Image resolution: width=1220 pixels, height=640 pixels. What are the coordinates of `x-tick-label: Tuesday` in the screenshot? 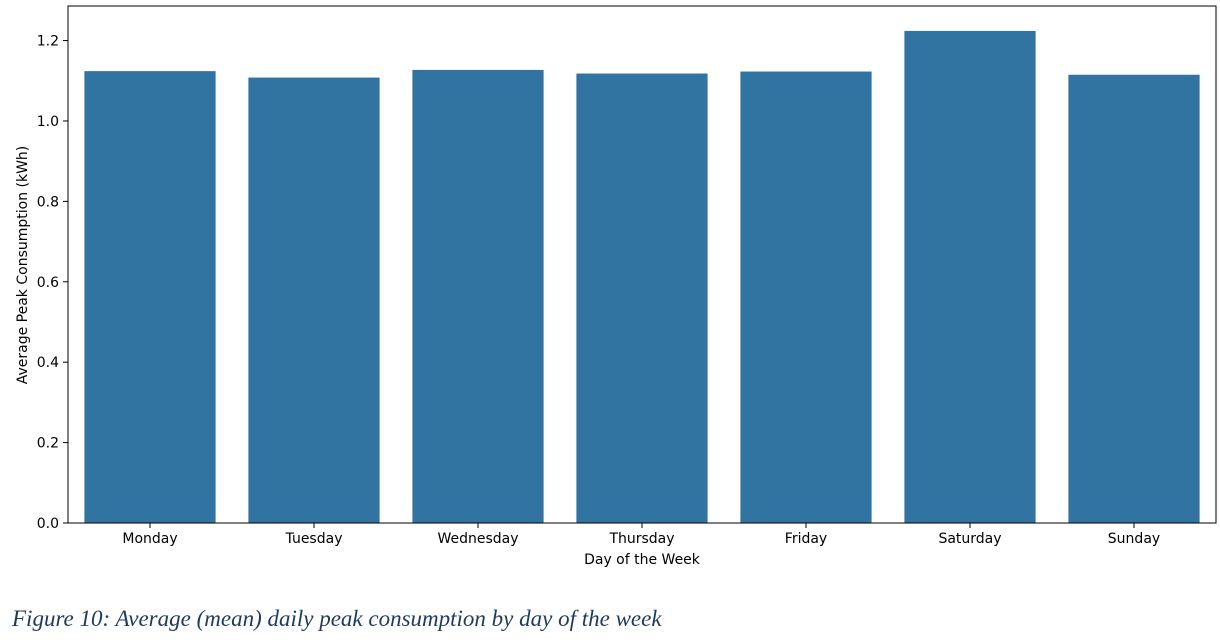 It's located at (314, 539).